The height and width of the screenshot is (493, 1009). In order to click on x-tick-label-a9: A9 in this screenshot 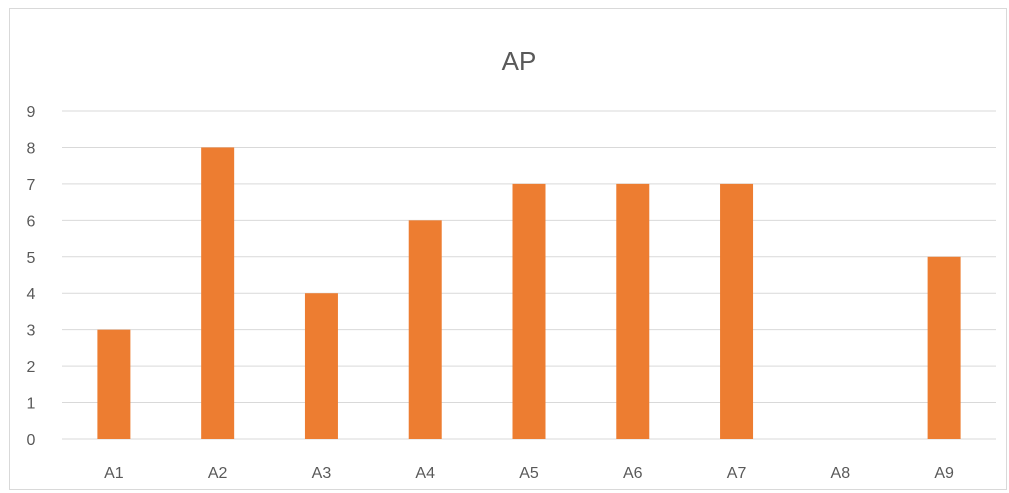, I will do `click(944, 473)`.